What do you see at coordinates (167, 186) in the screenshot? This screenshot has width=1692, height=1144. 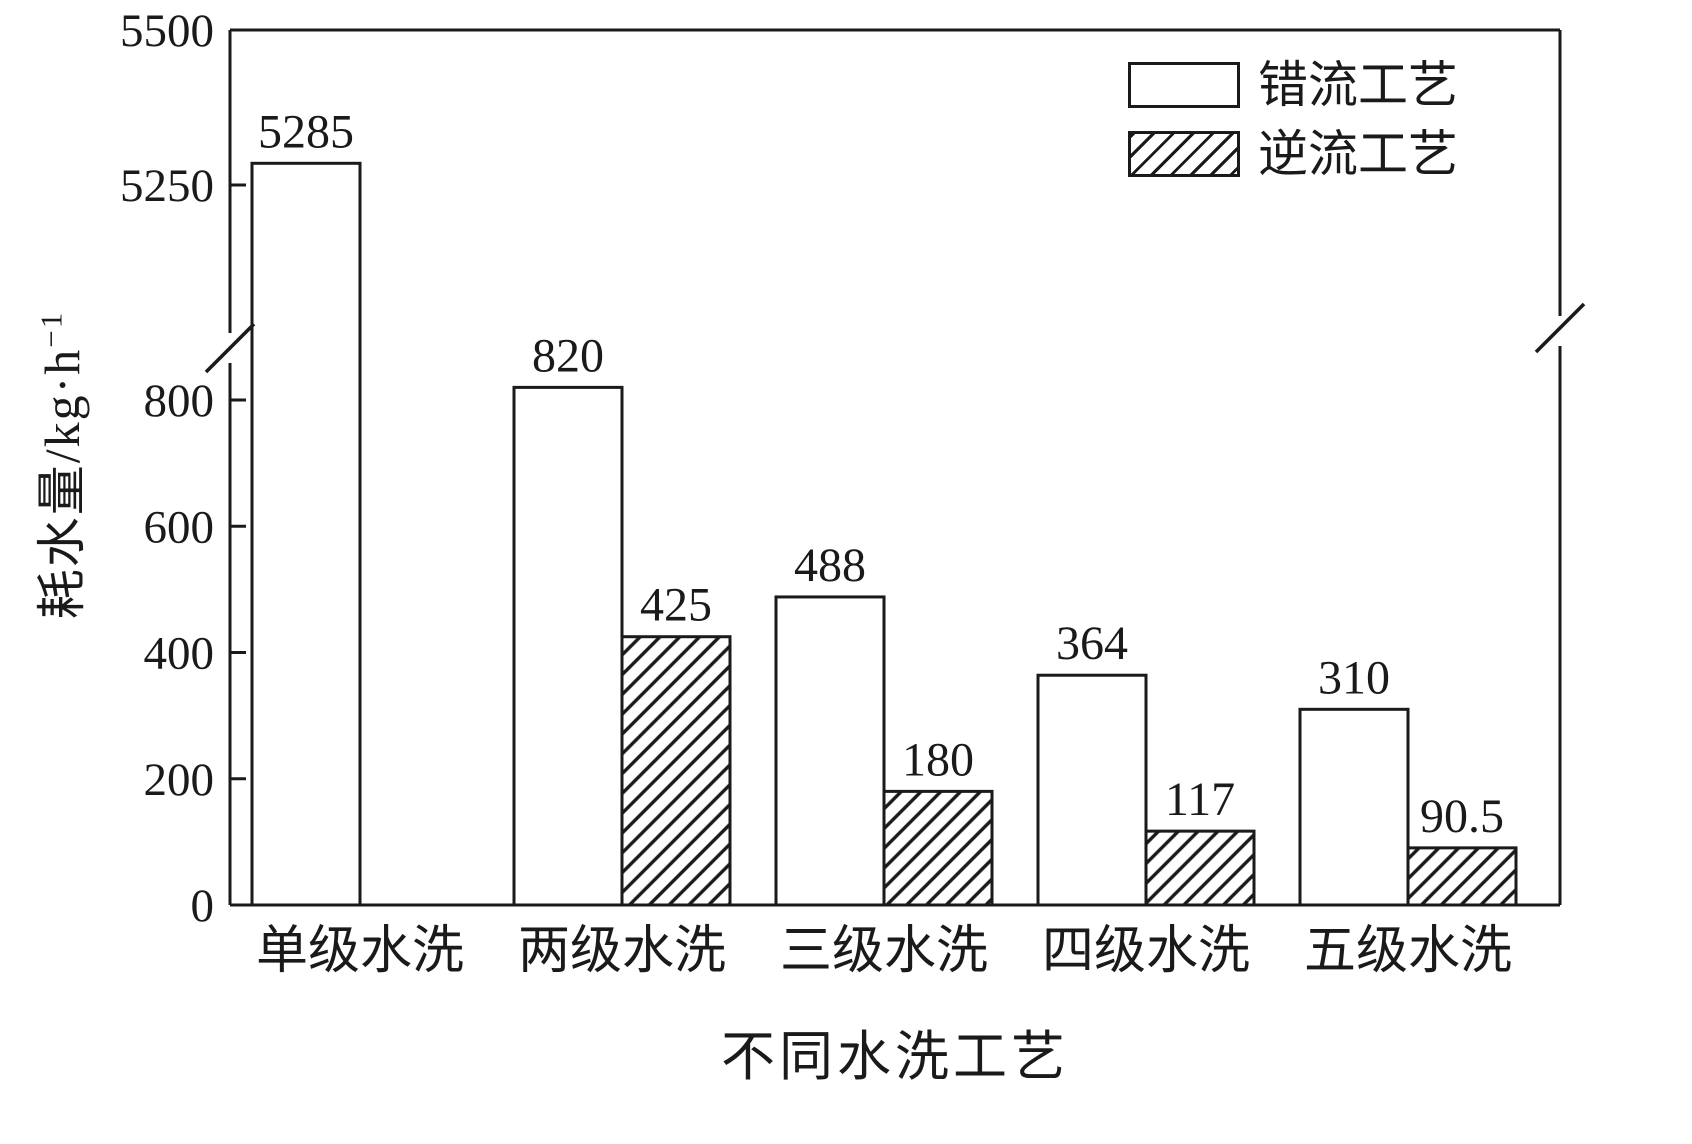 I see `y-tick-label: 5250` at bounding box center [167, 186].